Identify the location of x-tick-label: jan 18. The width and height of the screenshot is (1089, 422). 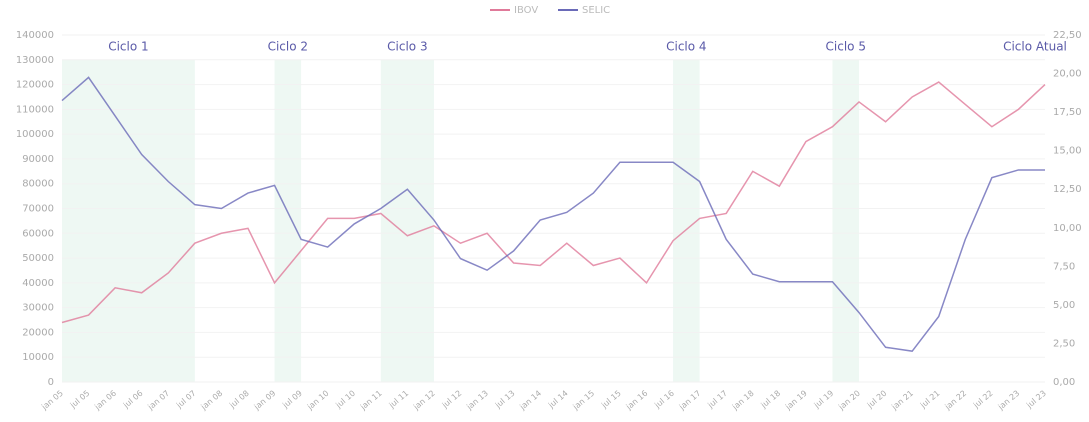
(743, 401).